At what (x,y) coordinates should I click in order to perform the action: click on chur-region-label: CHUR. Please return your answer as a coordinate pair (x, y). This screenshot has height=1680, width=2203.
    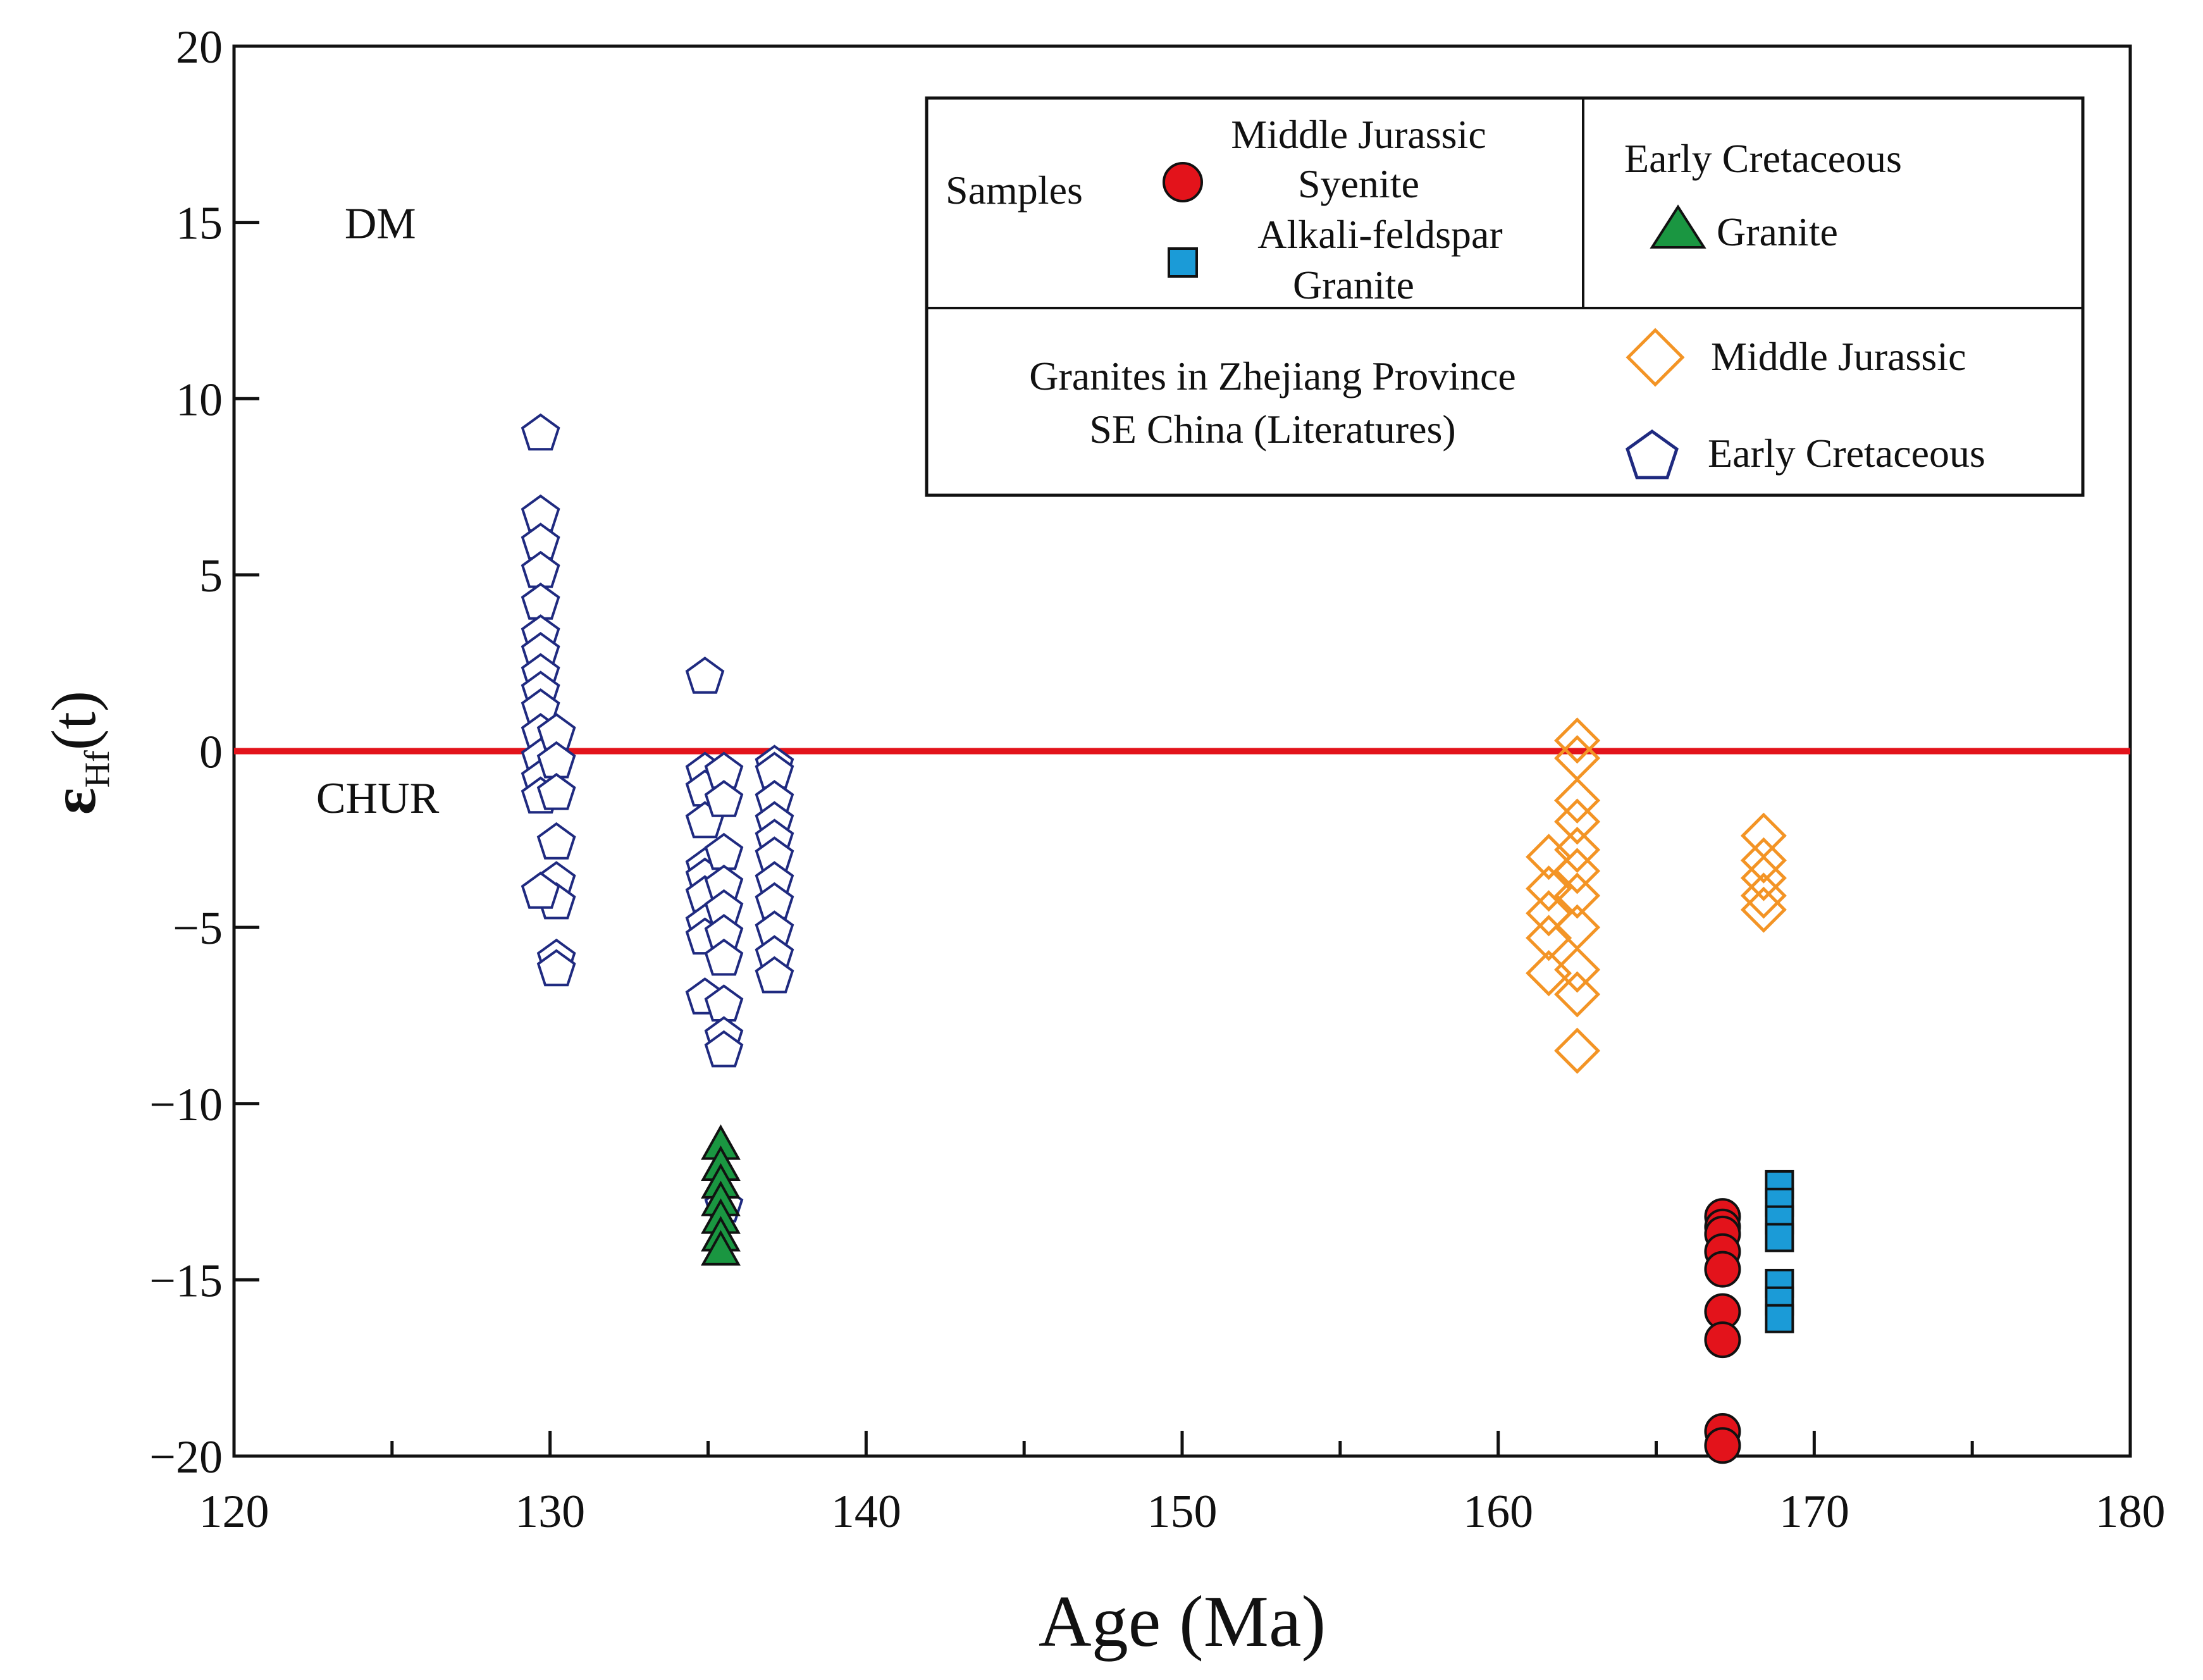
    Looking at the image, I should click on (378, 798).